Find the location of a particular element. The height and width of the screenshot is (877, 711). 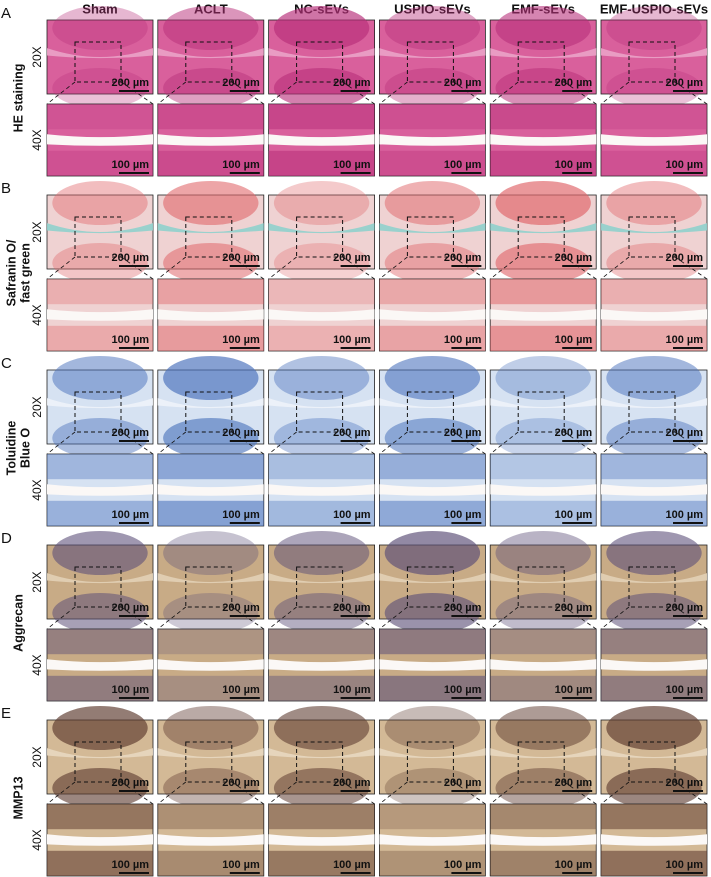

panel-letter: D is located at coordinates (6, 538).